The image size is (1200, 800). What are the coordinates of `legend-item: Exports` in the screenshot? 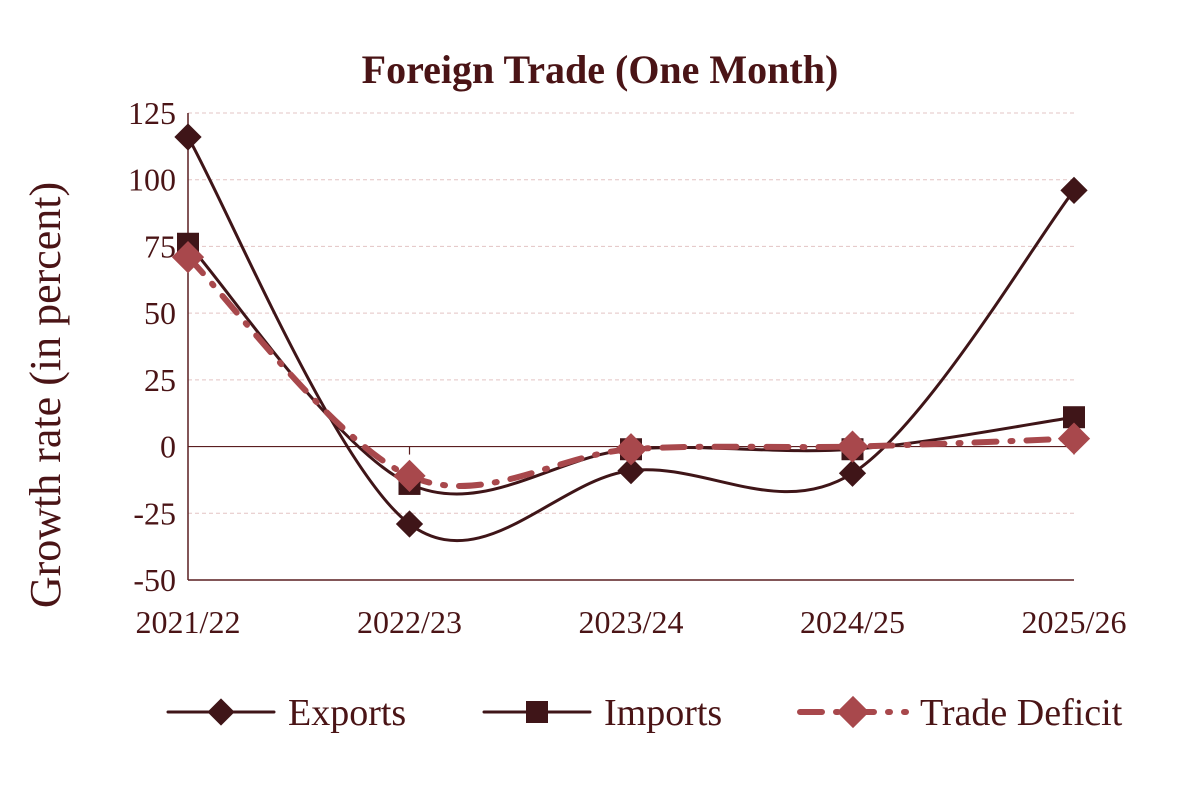 It's located at (286, 713).